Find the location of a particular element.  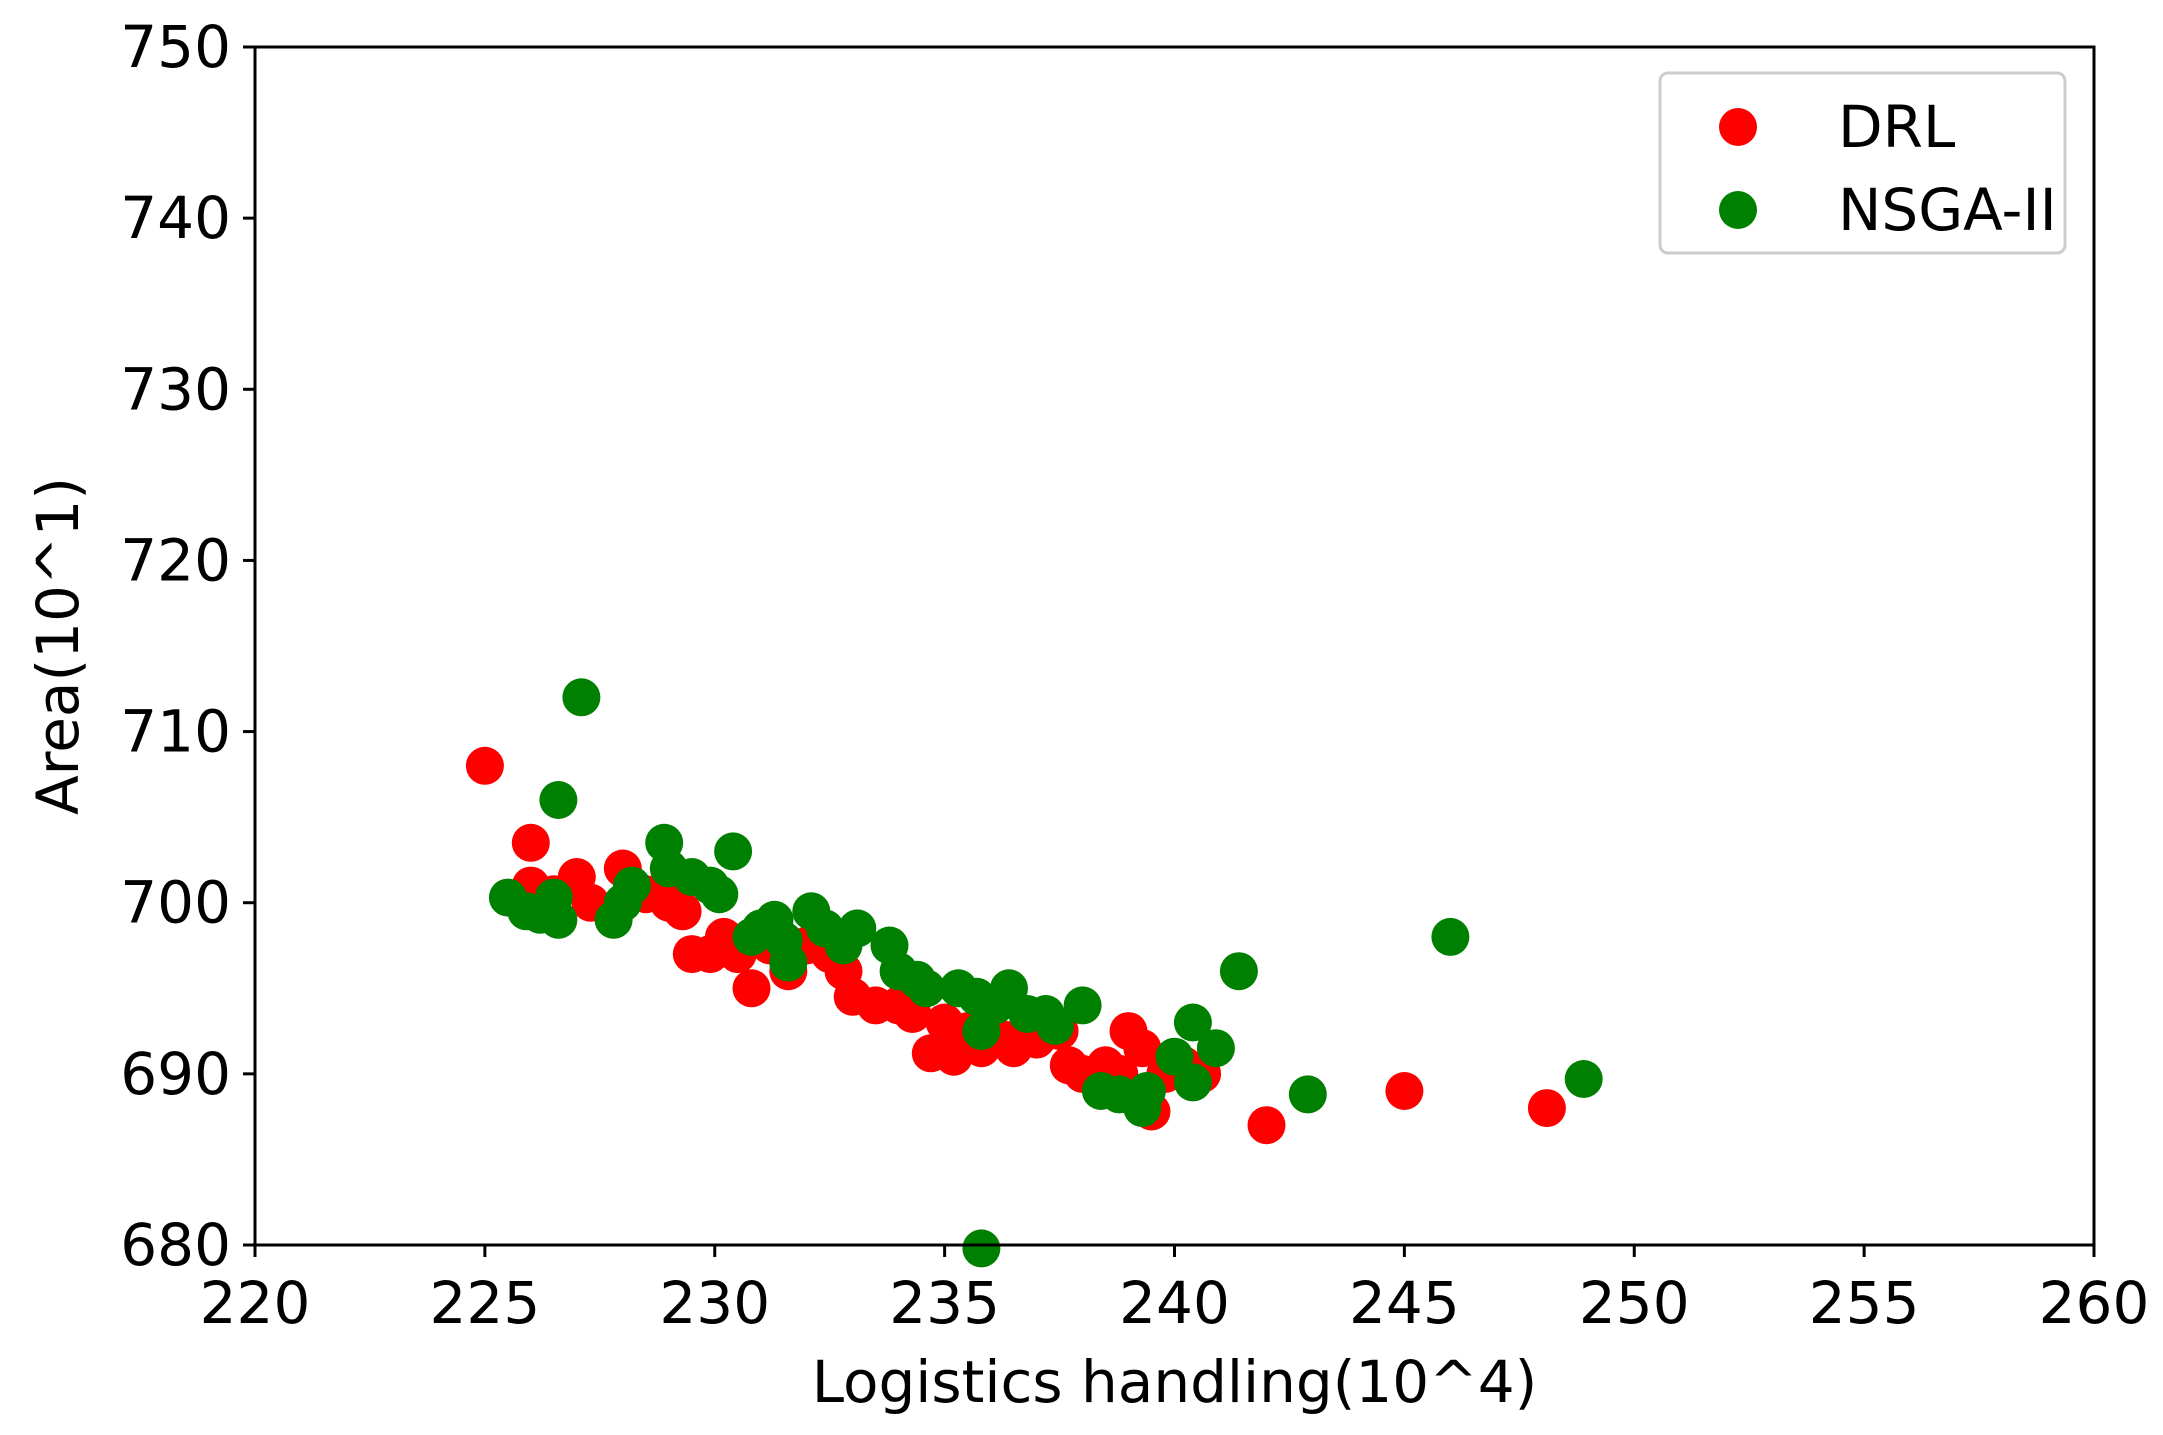

x-tick-label-240: 240 is located at coordinates (1174, 1303).